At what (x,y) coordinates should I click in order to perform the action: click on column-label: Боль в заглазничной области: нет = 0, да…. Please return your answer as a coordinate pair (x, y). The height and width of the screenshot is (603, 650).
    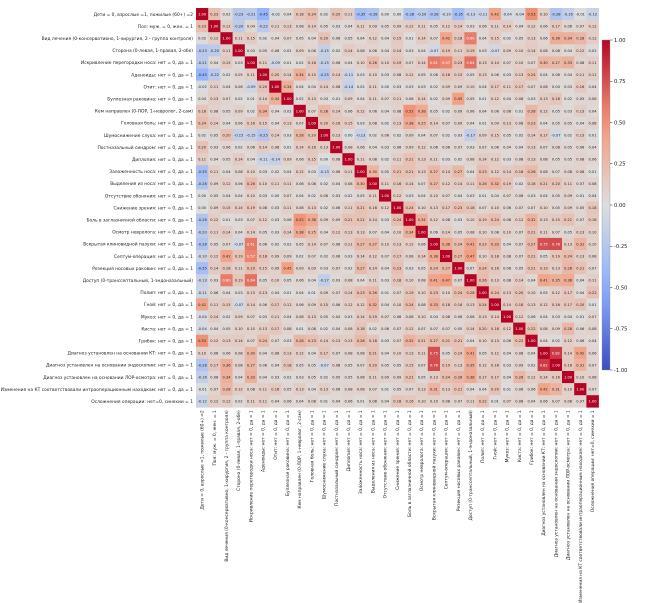
    Looking at the image, I should click on (409, 463).